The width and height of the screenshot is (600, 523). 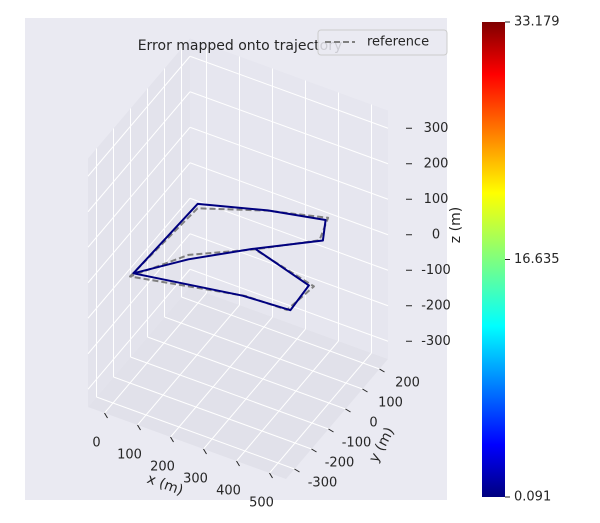 I want to click on y-tick-label: 200, so click(x=407, y=383).